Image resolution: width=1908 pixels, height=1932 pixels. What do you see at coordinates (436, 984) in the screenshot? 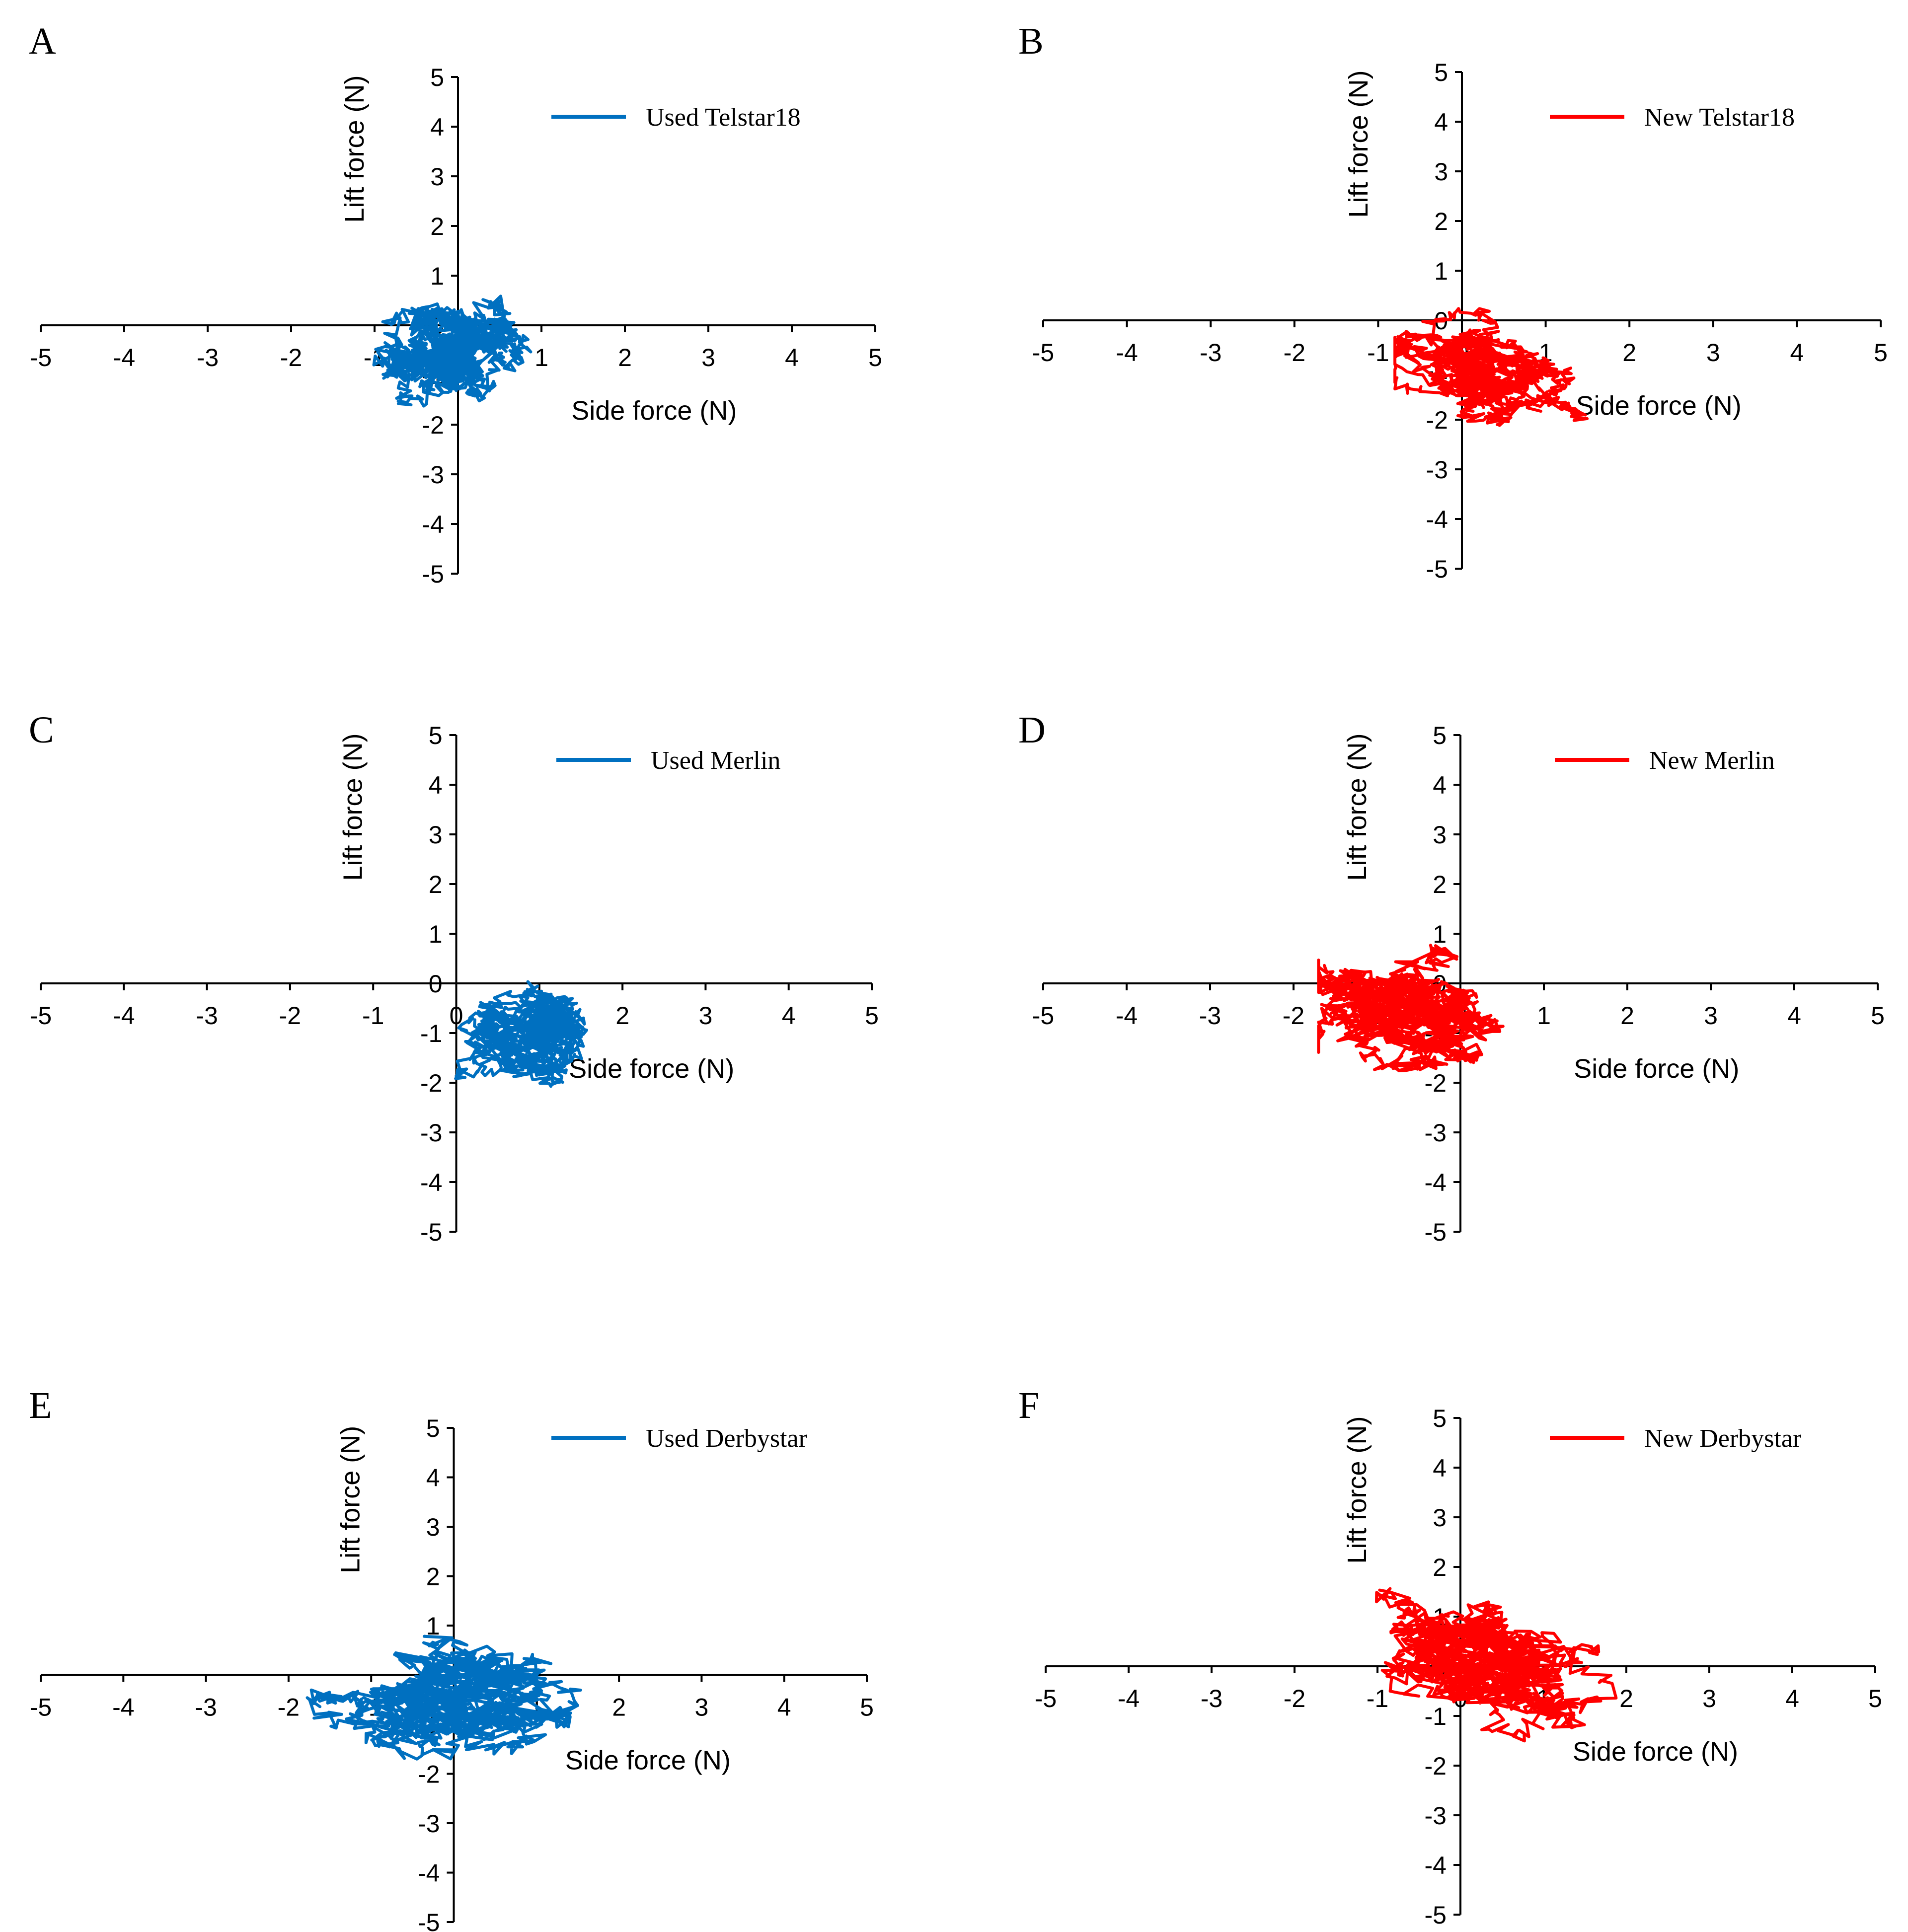
I see `y-tick-label: 0` at bounding box center [436, 984].